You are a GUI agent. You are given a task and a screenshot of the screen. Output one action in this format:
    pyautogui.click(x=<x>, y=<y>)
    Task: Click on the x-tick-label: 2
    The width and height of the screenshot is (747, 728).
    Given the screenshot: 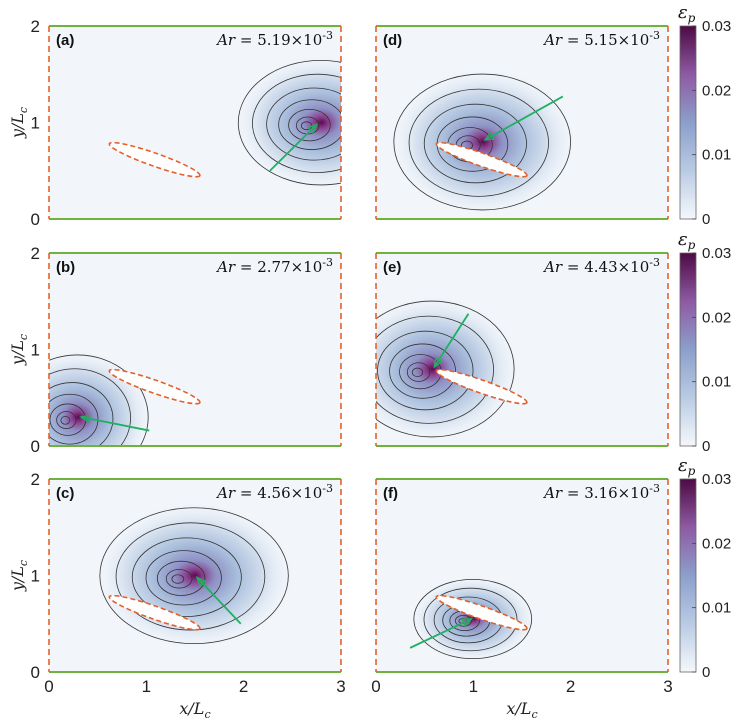 What is the action you would take?
    pyautogui.click(x=243, y=686)
    